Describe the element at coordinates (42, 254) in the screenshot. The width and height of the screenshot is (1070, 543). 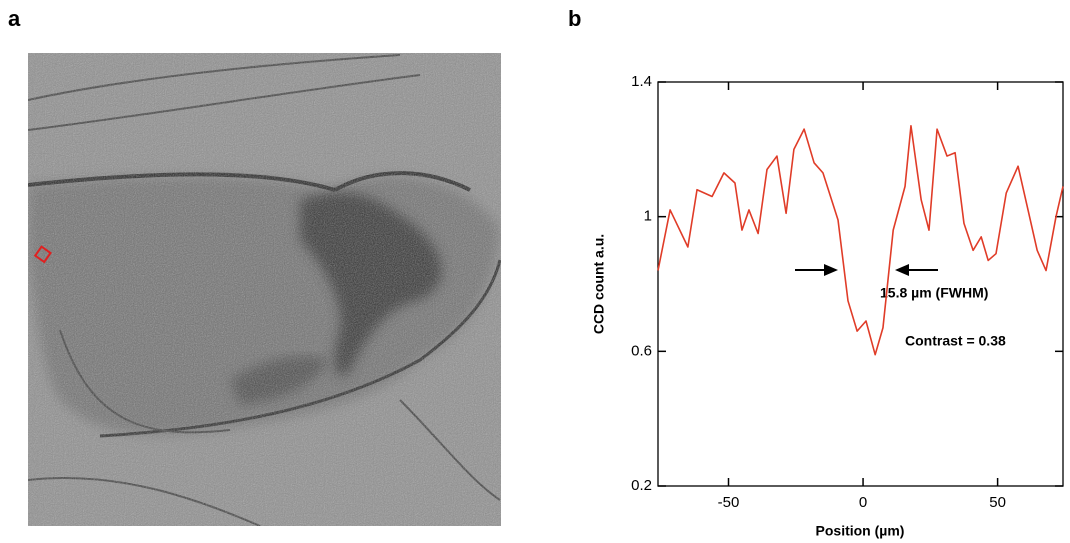
I see `roi-marker` at that location.